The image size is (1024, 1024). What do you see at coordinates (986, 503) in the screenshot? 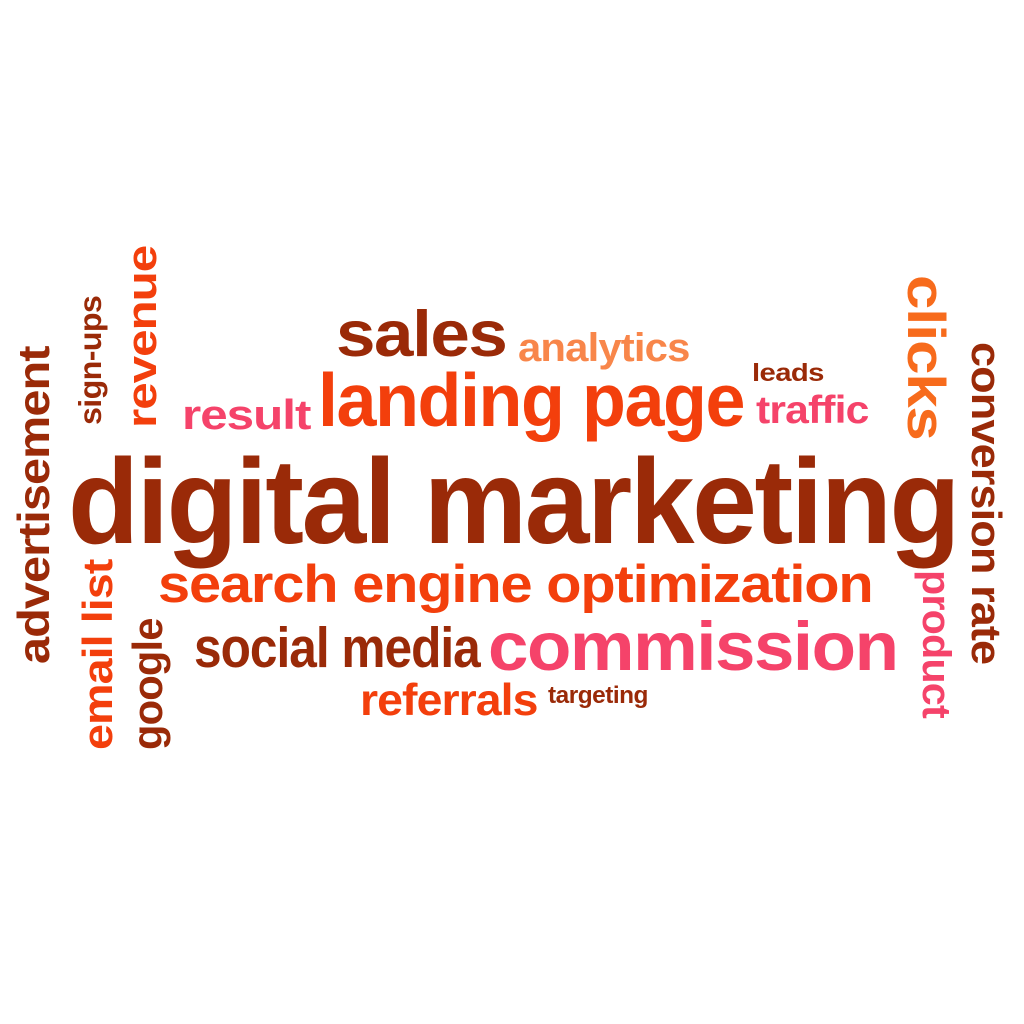
I see `word-conversion-rate: conversion rate` at bounding box center [986, 503].